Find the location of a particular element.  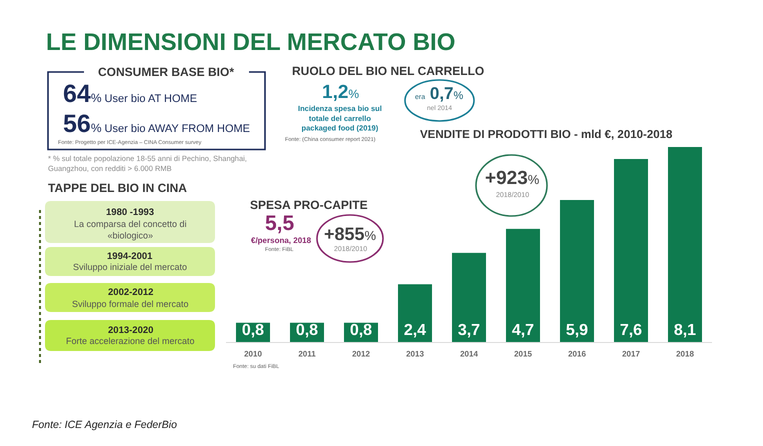

source-note: Fonte: ICE Agenzia e FederBio is located at coordinates (105, 425).